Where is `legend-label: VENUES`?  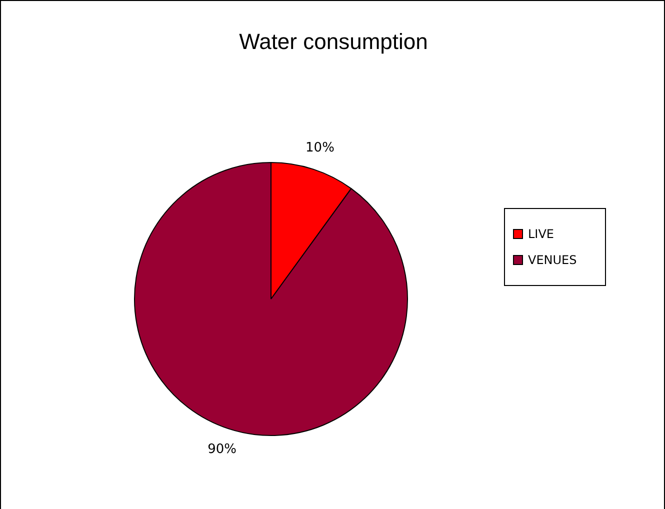 legend-label: VENUES is located at coordinates (552, 260).